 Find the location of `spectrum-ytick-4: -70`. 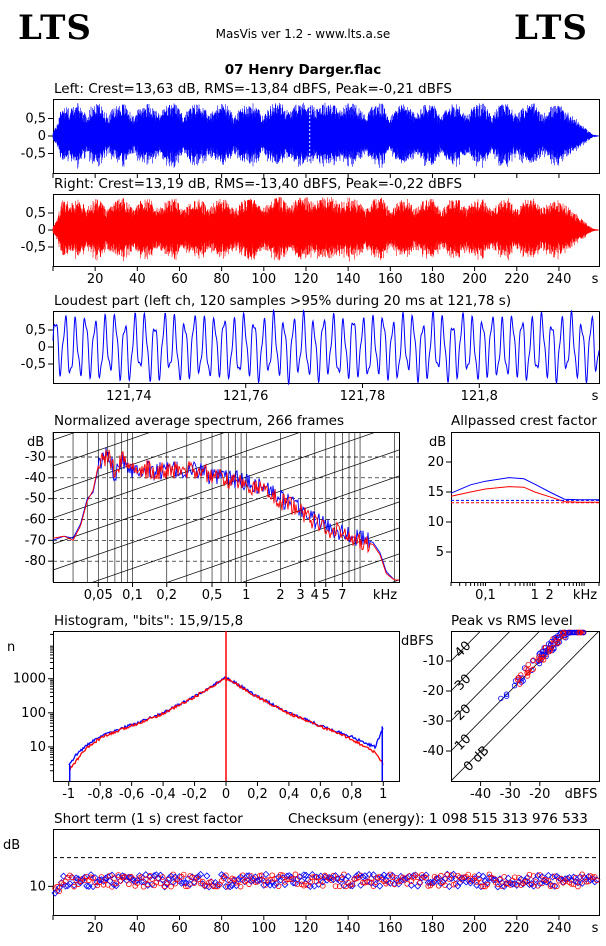

spectrum-ytick-4: -70 is located at coordinates (35, 540).